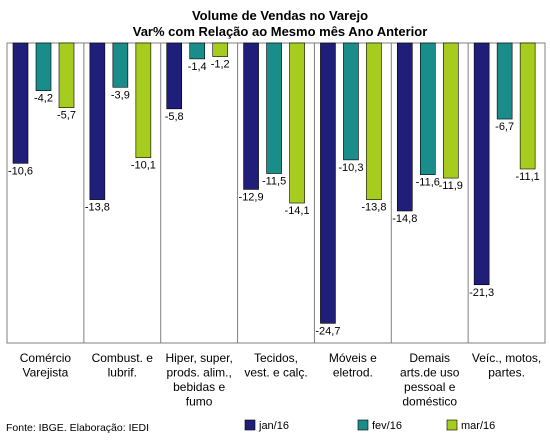 This screenshot has height=440, width=550. I want to click on source-note: Fonte: IBGE. Elaboração: IEDI, so click(77, 428).